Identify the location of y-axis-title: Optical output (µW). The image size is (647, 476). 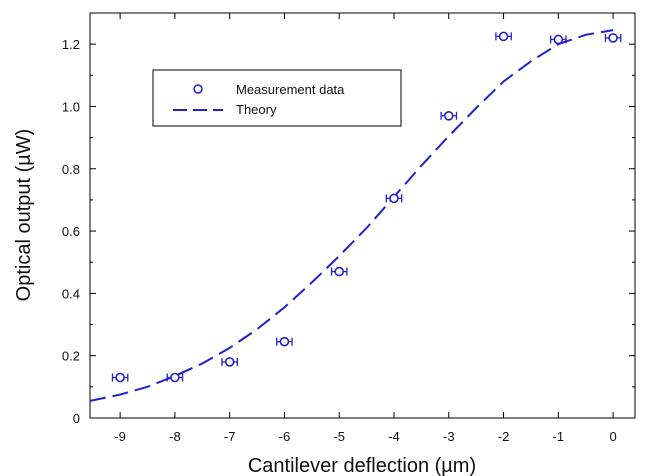
(24, 215).